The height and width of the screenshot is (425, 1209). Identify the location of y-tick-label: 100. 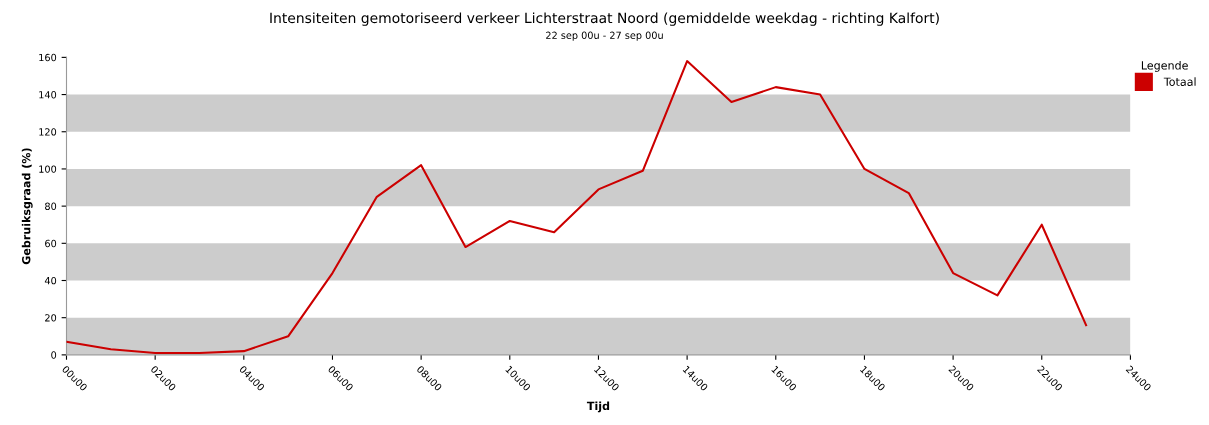
(48, 169).